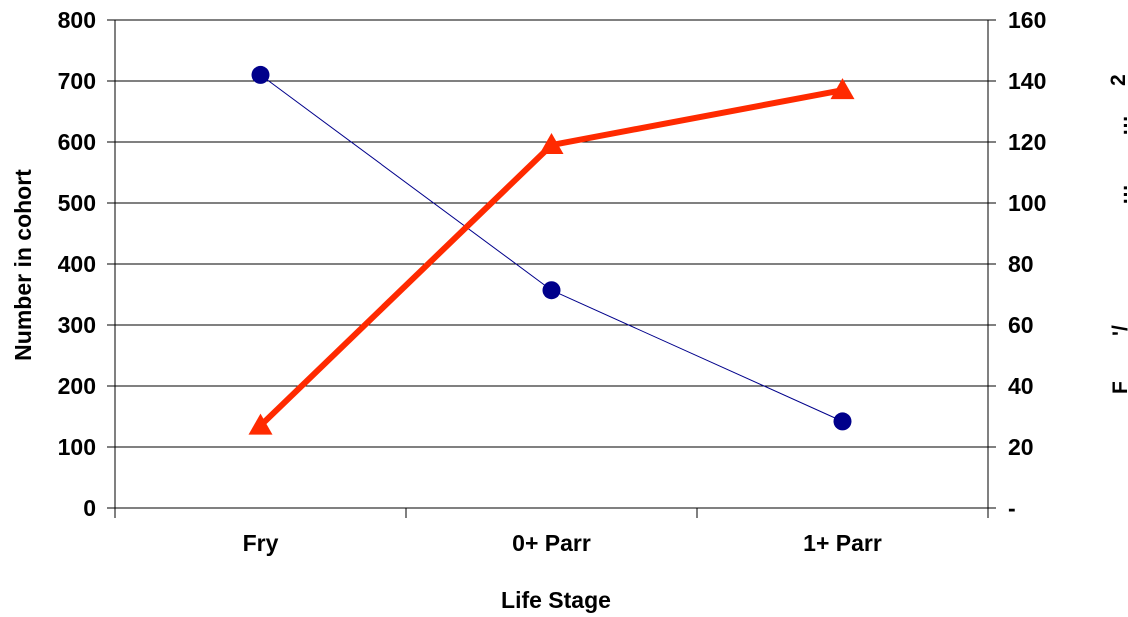  What do you see at coordinates (77, 142) in the screenshot?
I see `left-tick-label: 600` at bounding box center [77, 142].